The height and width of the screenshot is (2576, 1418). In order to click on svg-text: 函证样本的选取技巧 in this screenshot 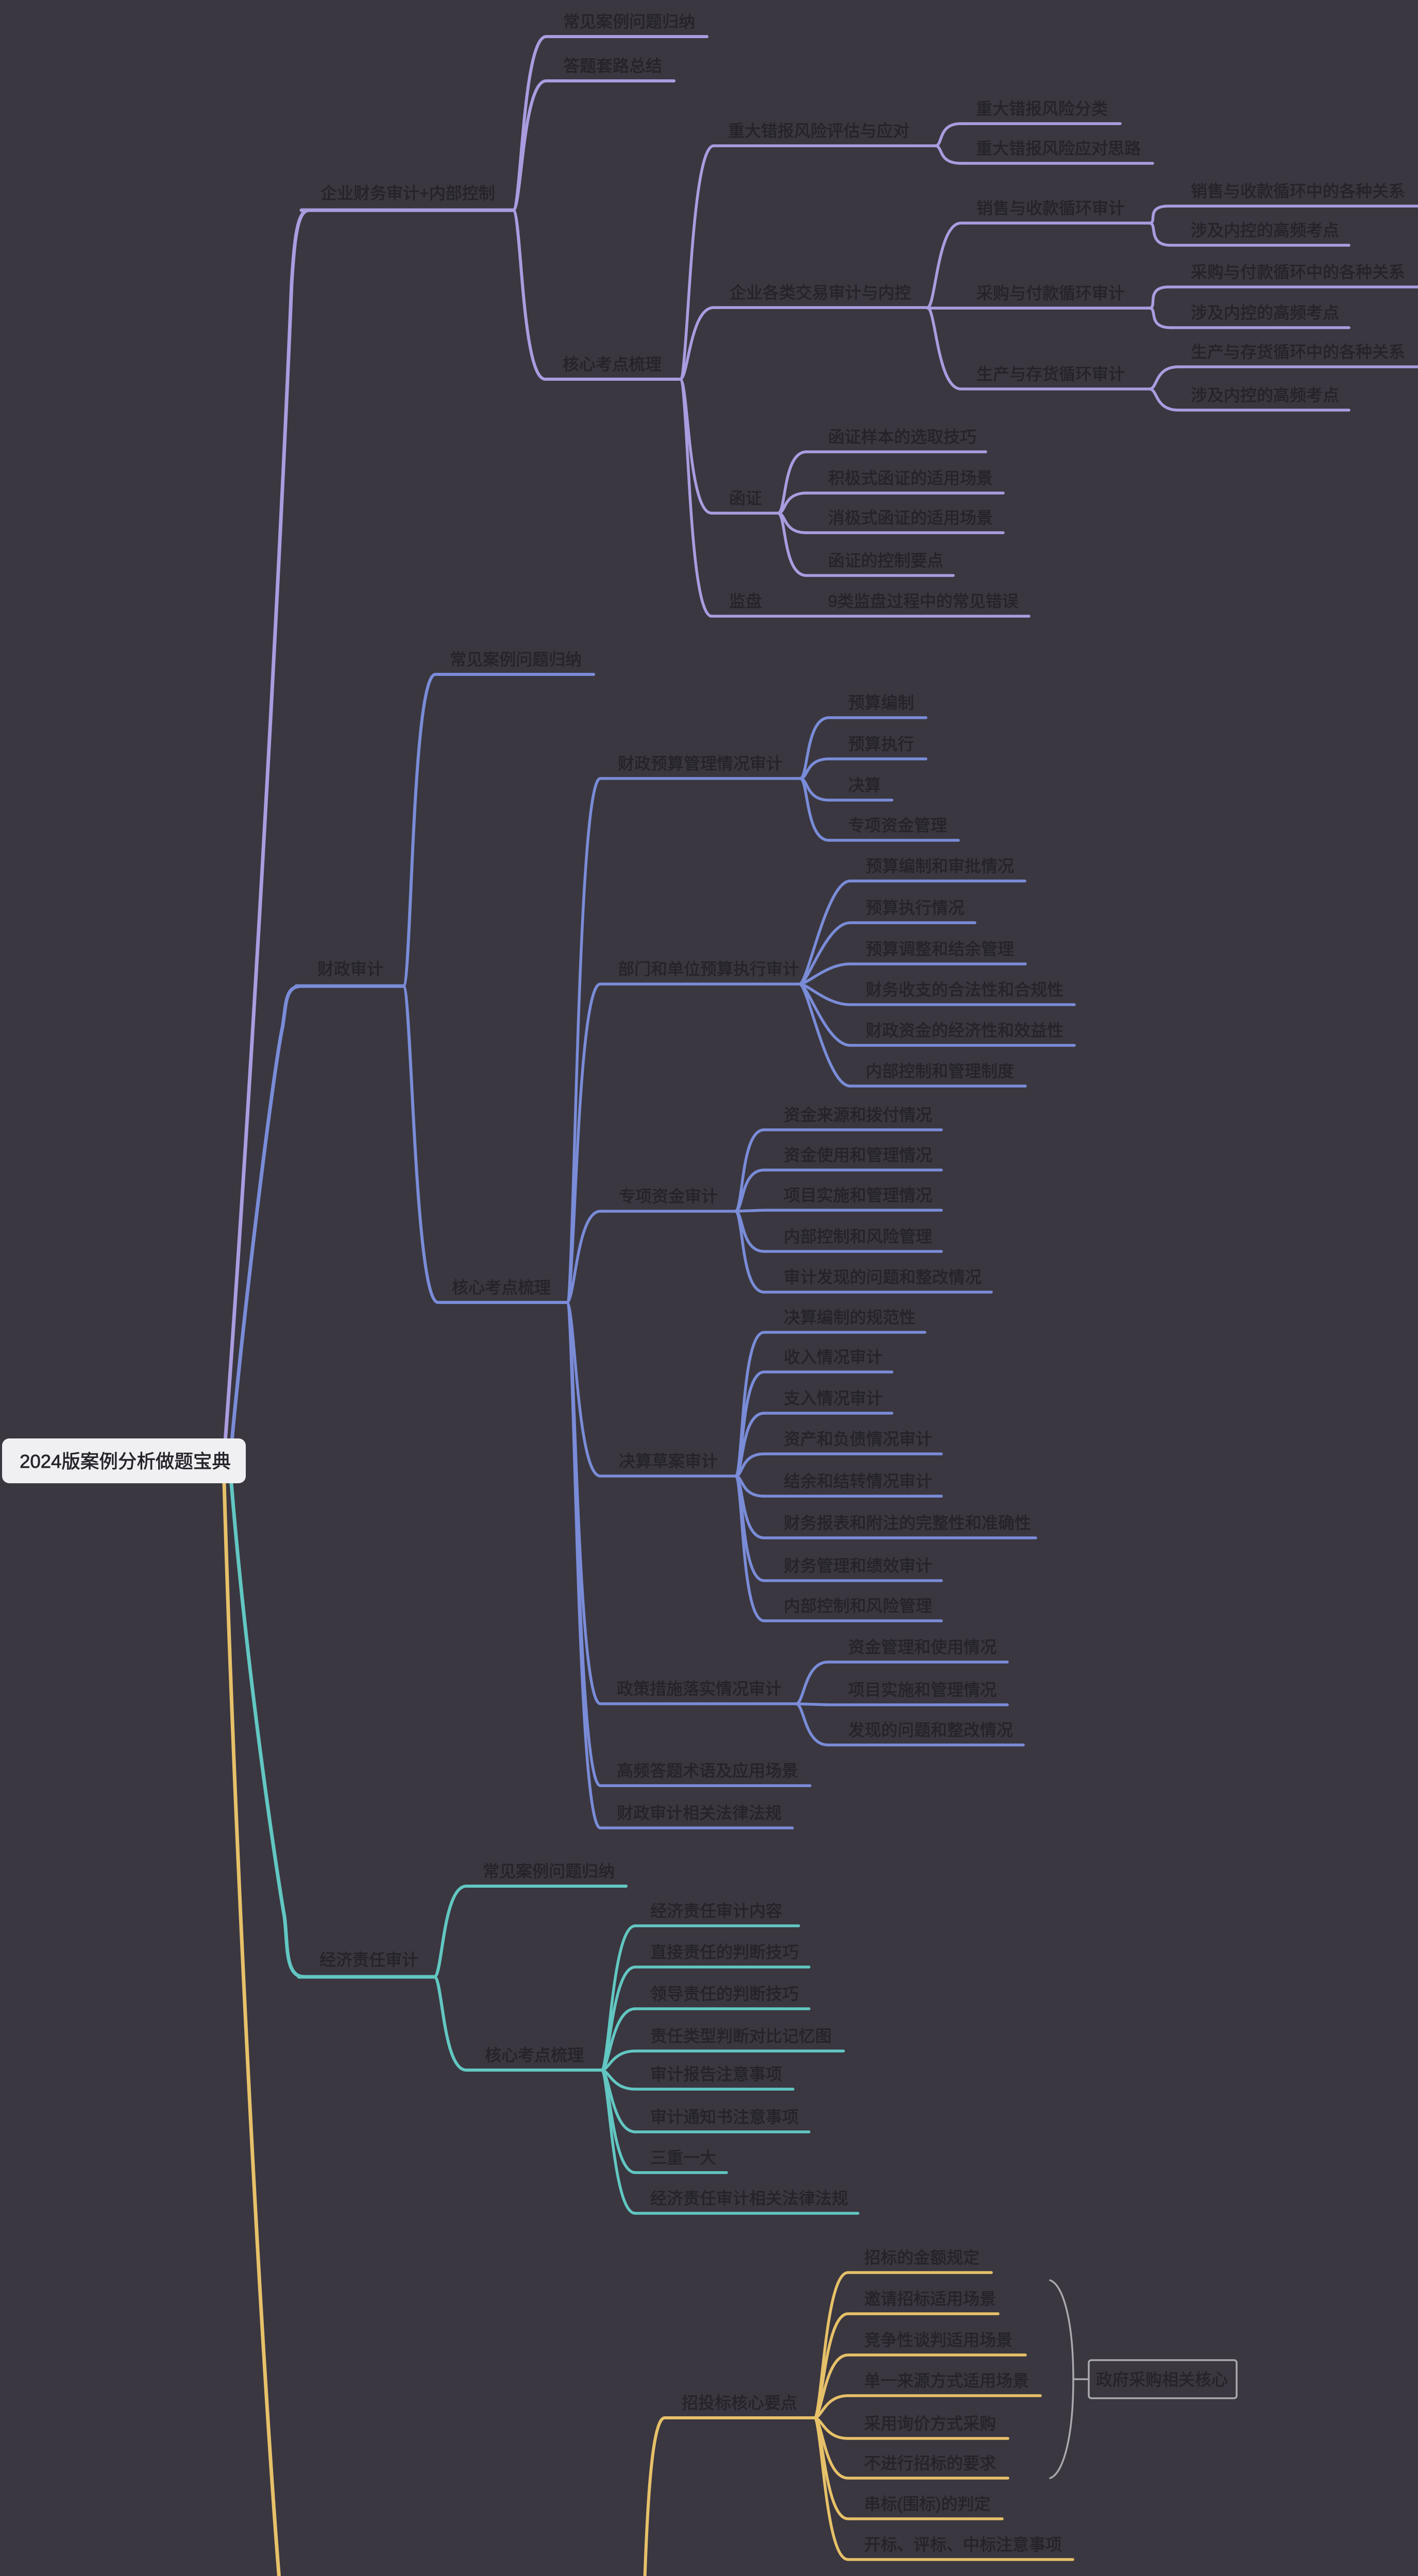, I will do `click(902, 437)`.